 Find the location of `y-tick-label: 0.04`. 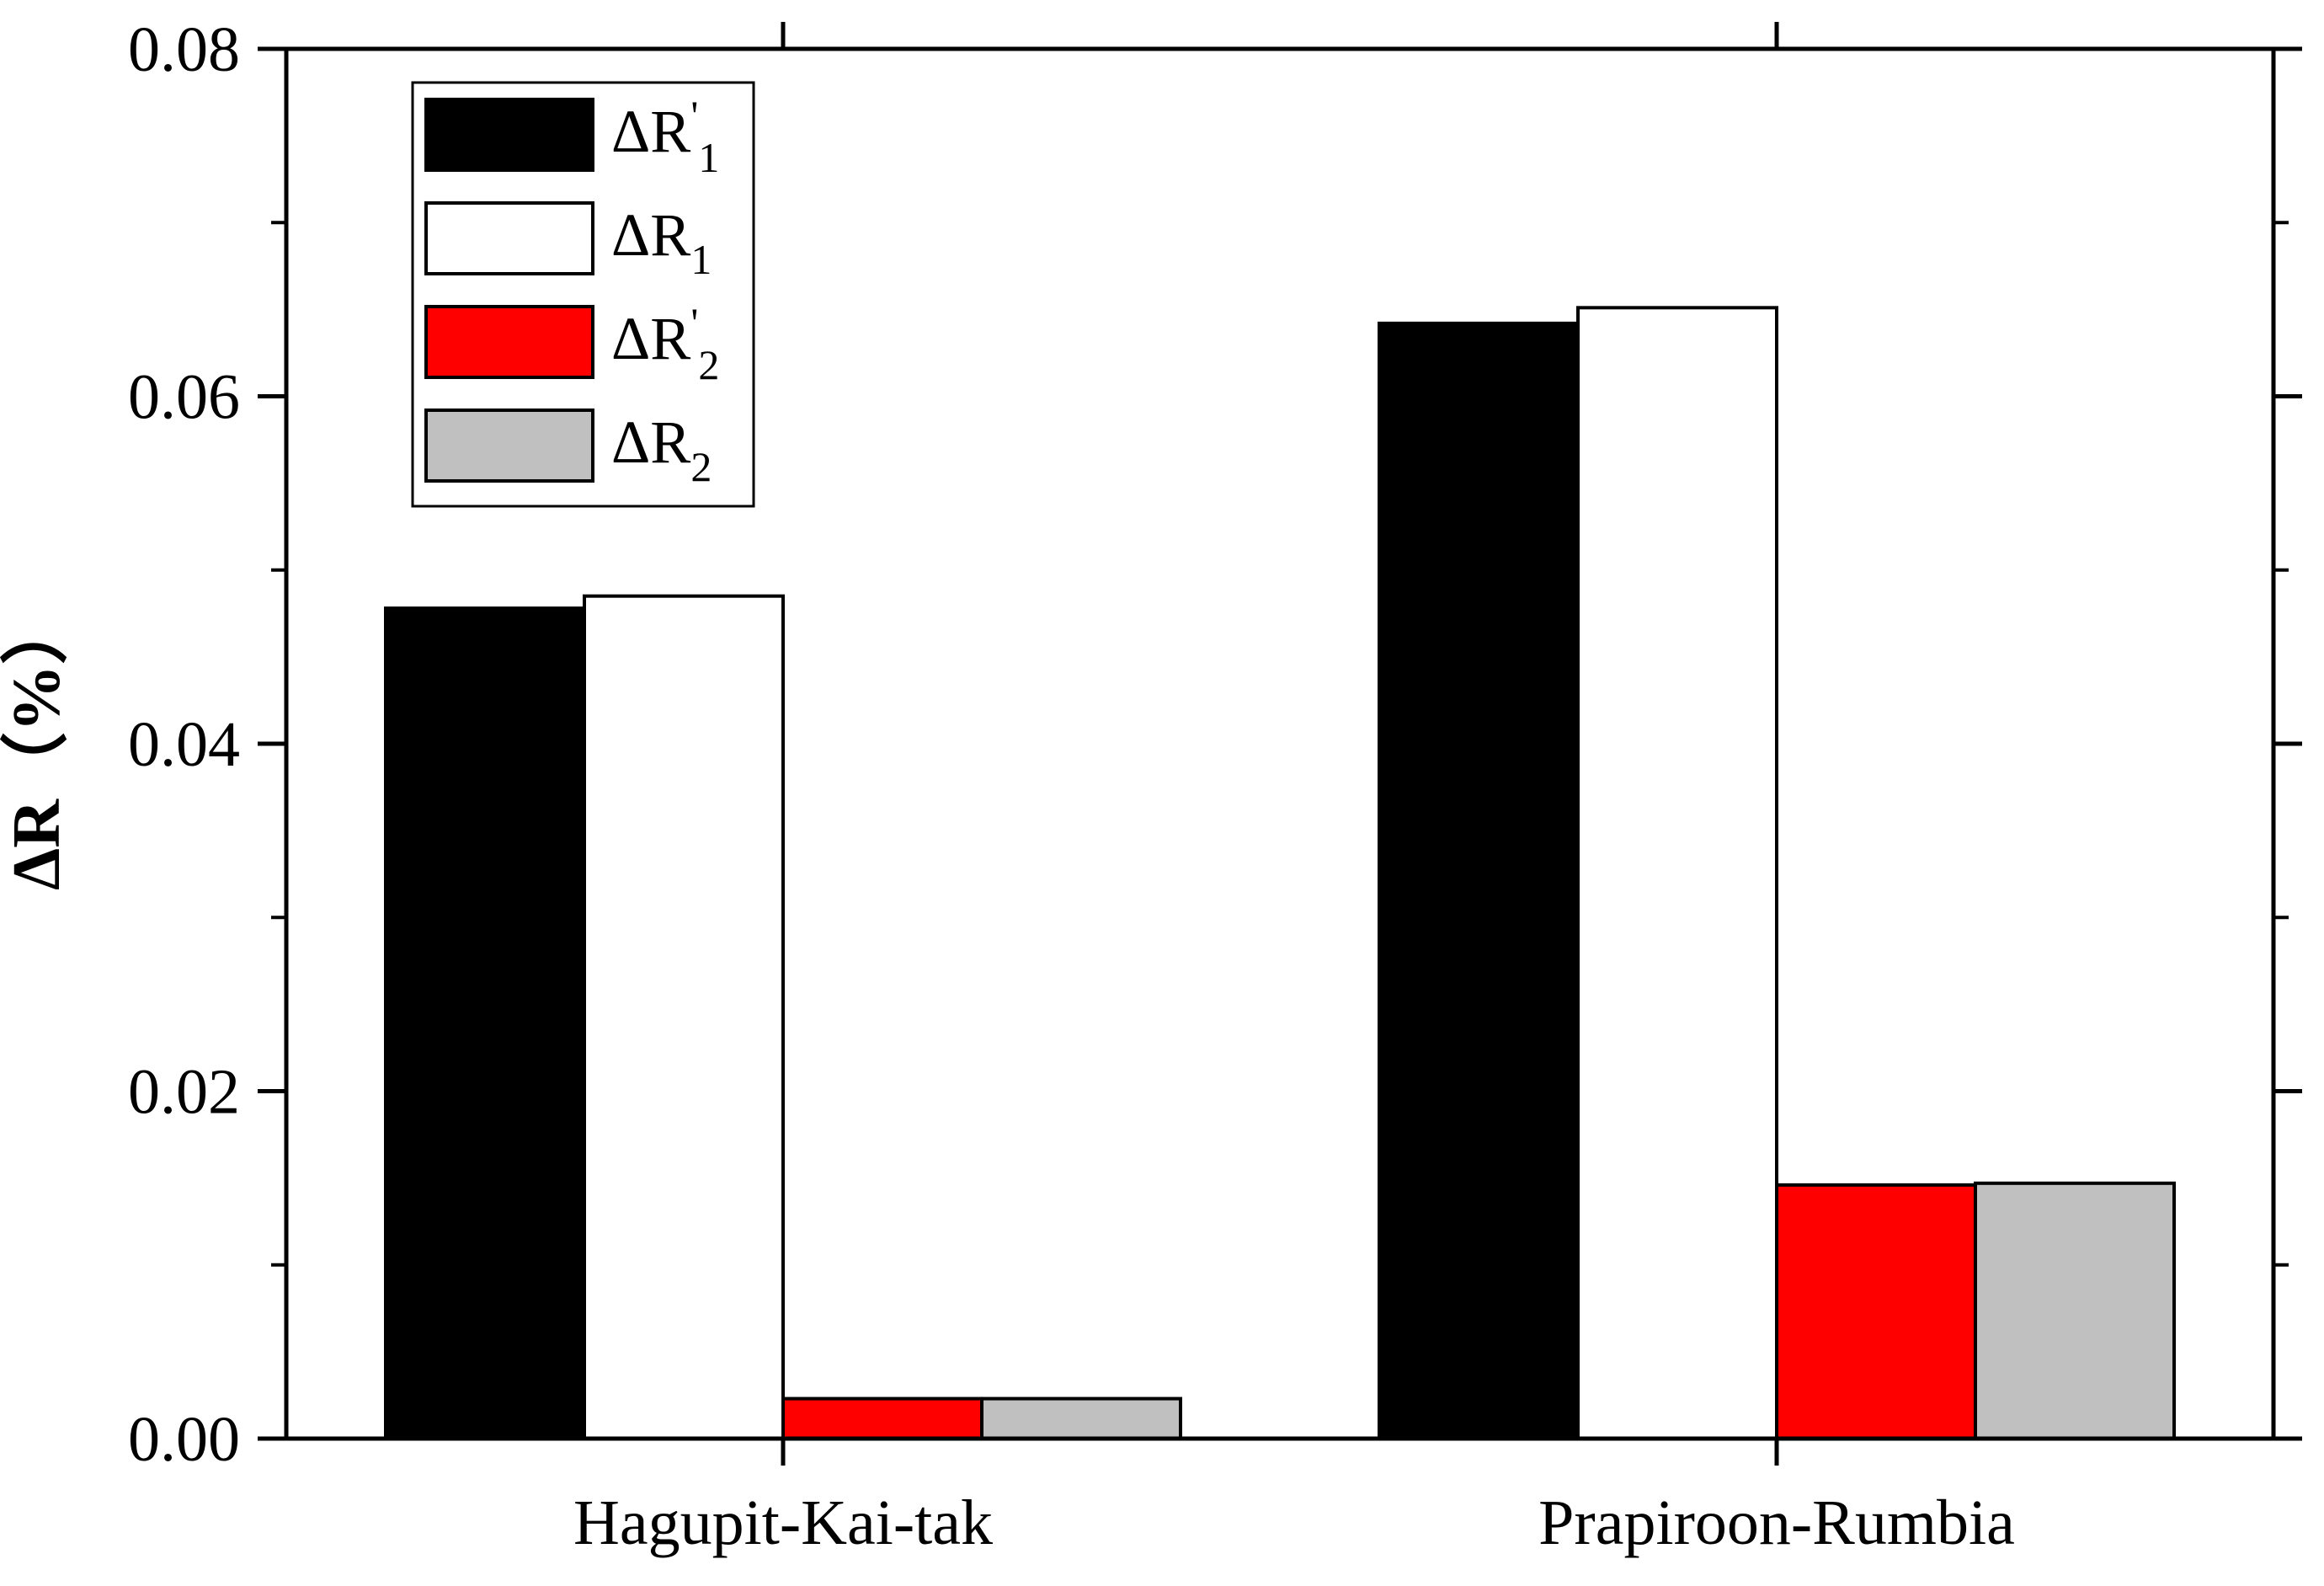

y-tick-label: 0.04 is located at coordinates (184, 744).